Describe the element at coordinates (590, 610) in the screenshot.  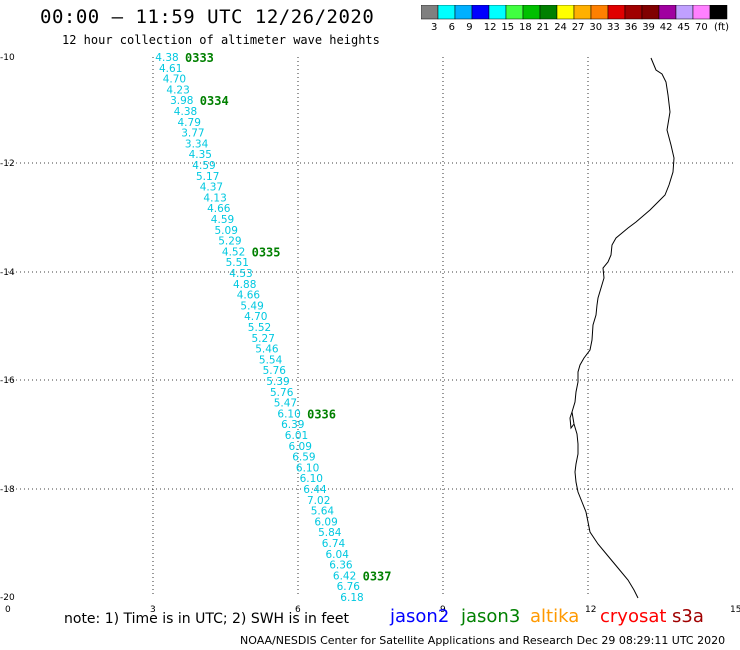
I see `x-tick-label: 12` at that location.